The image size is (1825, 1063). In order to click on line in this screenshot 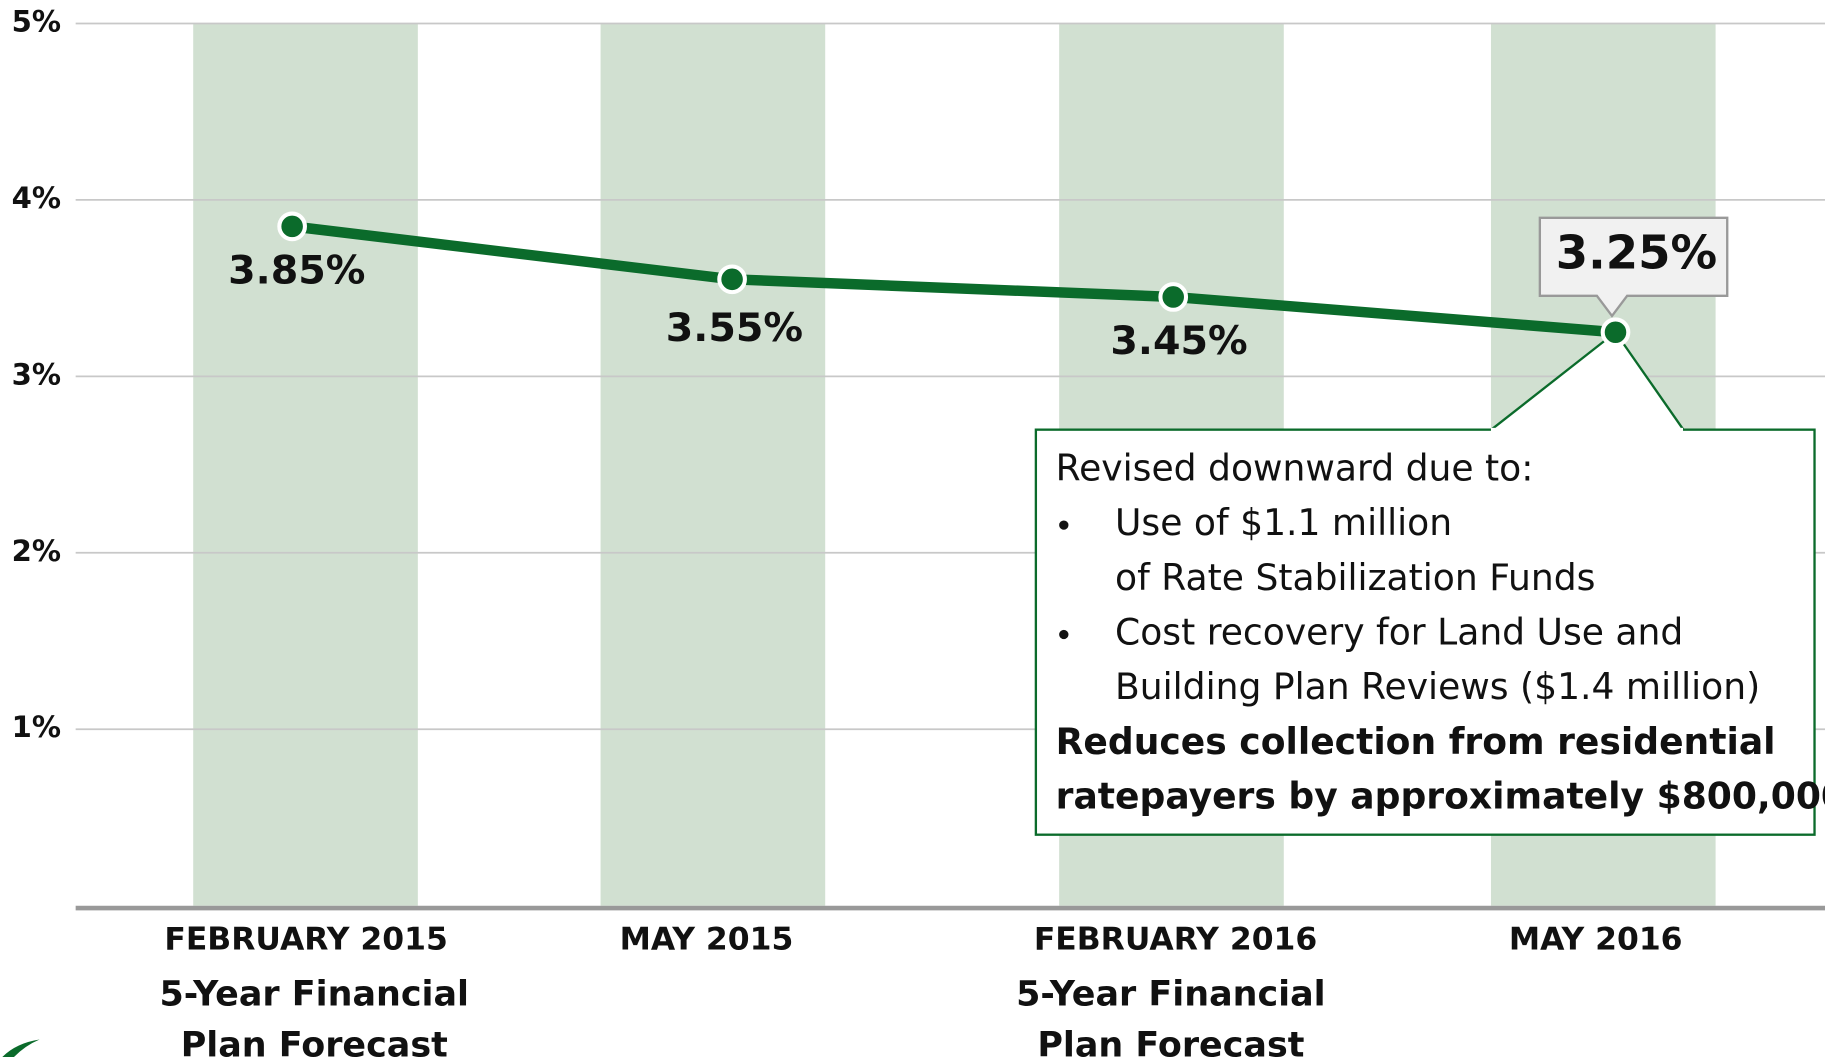, I will do `click(953, 279)`.